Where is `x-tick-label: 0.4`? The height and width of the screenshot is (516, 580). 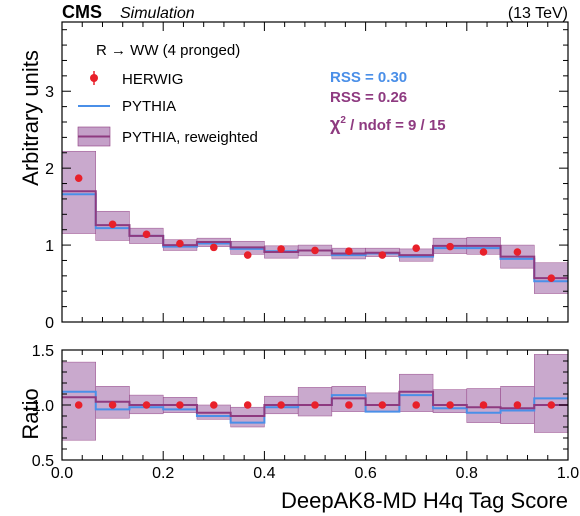
x-tick-label: 0.4 is located at coordinates (264, 473).